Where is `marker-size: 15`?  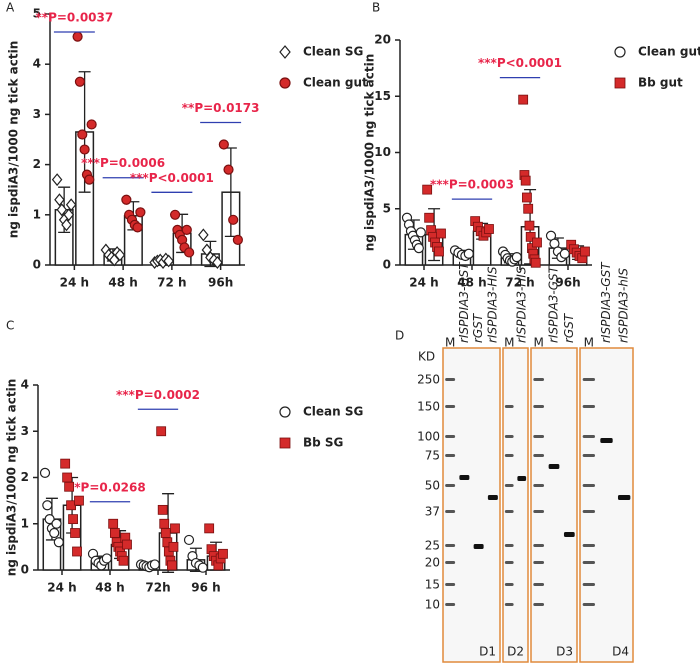
marker-size: 15 is located at coordinates (432, 585).